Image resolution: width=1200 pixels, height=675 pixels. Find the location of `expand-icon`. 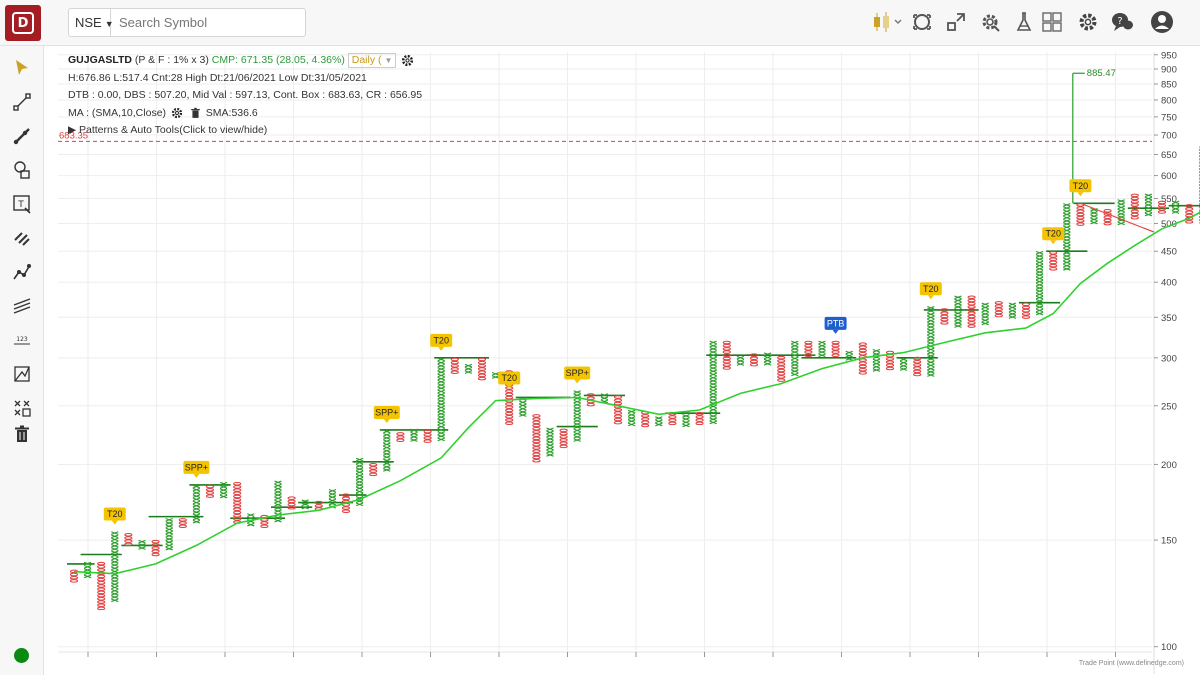

expand-icon is located at coordinates (956, 22).